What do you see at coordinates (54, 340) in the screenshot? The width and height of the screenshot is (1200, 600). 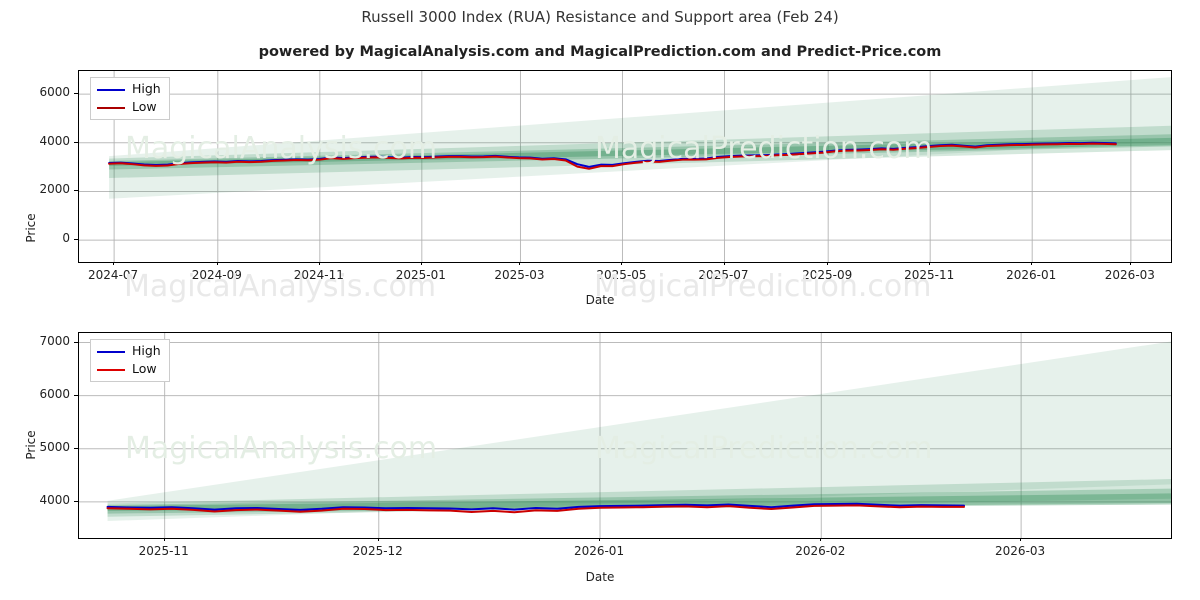 I see `y-tick-label: 7000` at bounding box center [54, 340].